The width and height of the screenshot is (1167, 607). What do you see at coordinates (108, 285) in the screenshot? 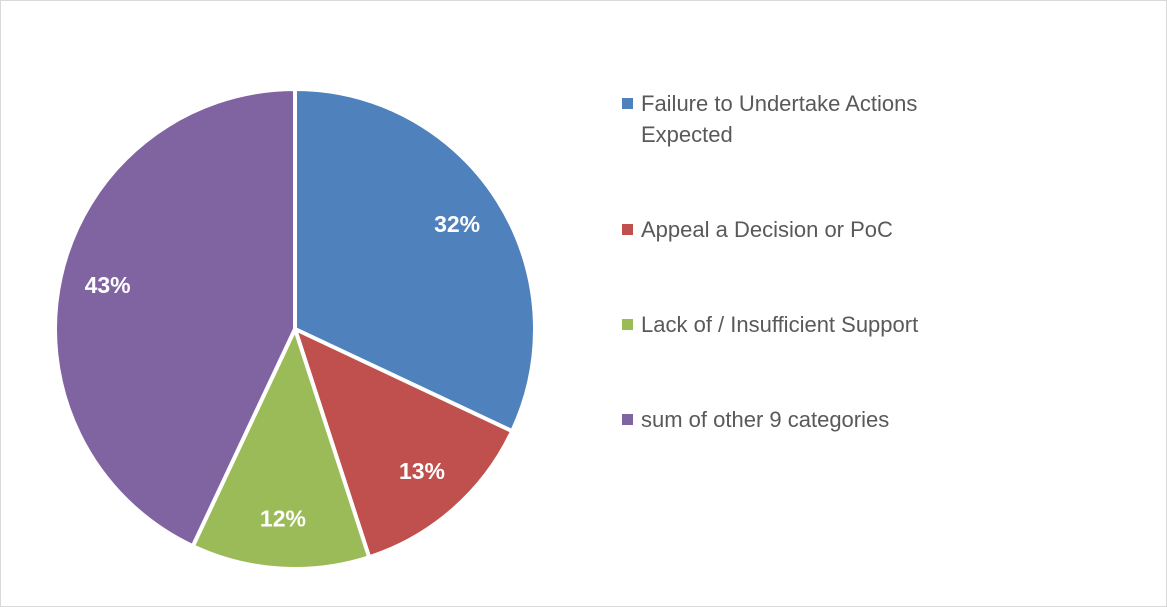
I see `data-label: 43%` at bounding box center [108, 285].